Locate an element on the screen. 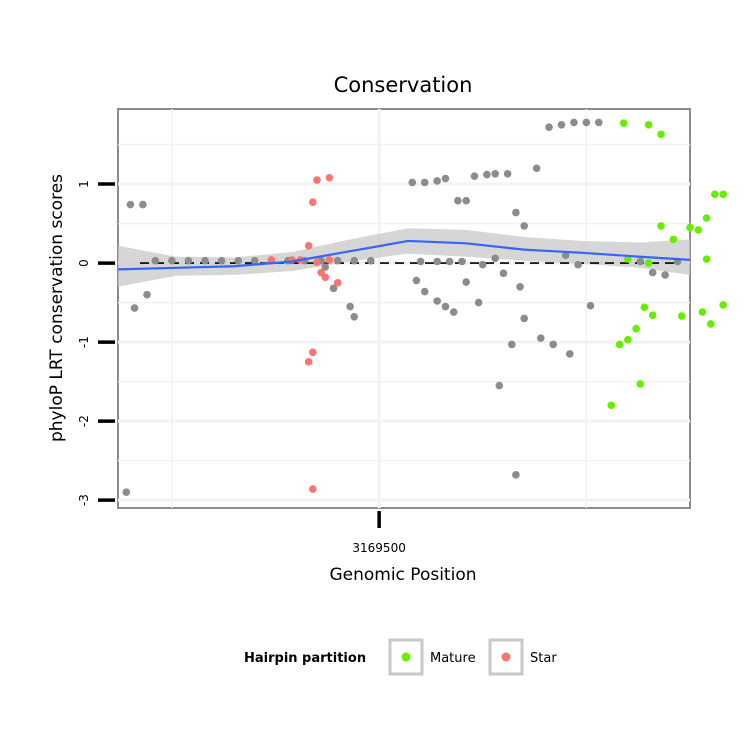 The width and height of the screenshot is (750, 750). legend-marker-mature is located at coordinates (406, 657).